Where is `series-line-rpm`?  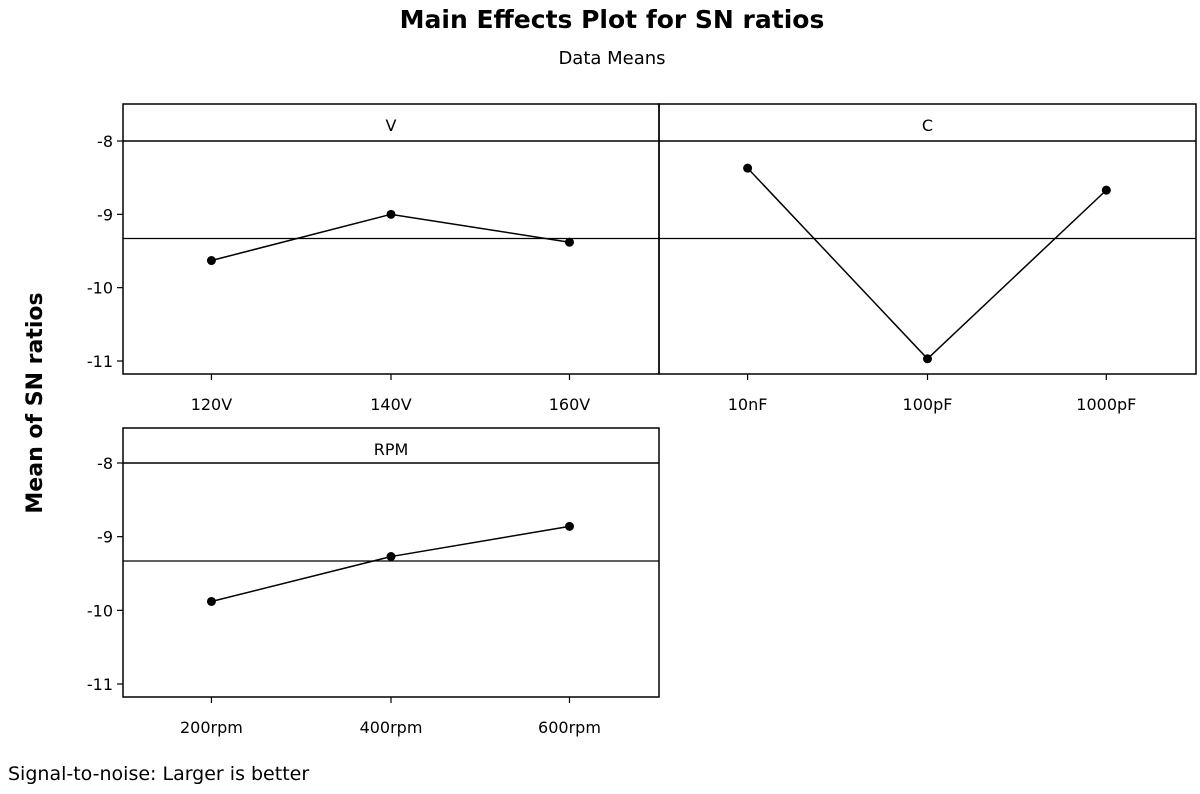 series-line-rpm is located at coordinates (390, 564).